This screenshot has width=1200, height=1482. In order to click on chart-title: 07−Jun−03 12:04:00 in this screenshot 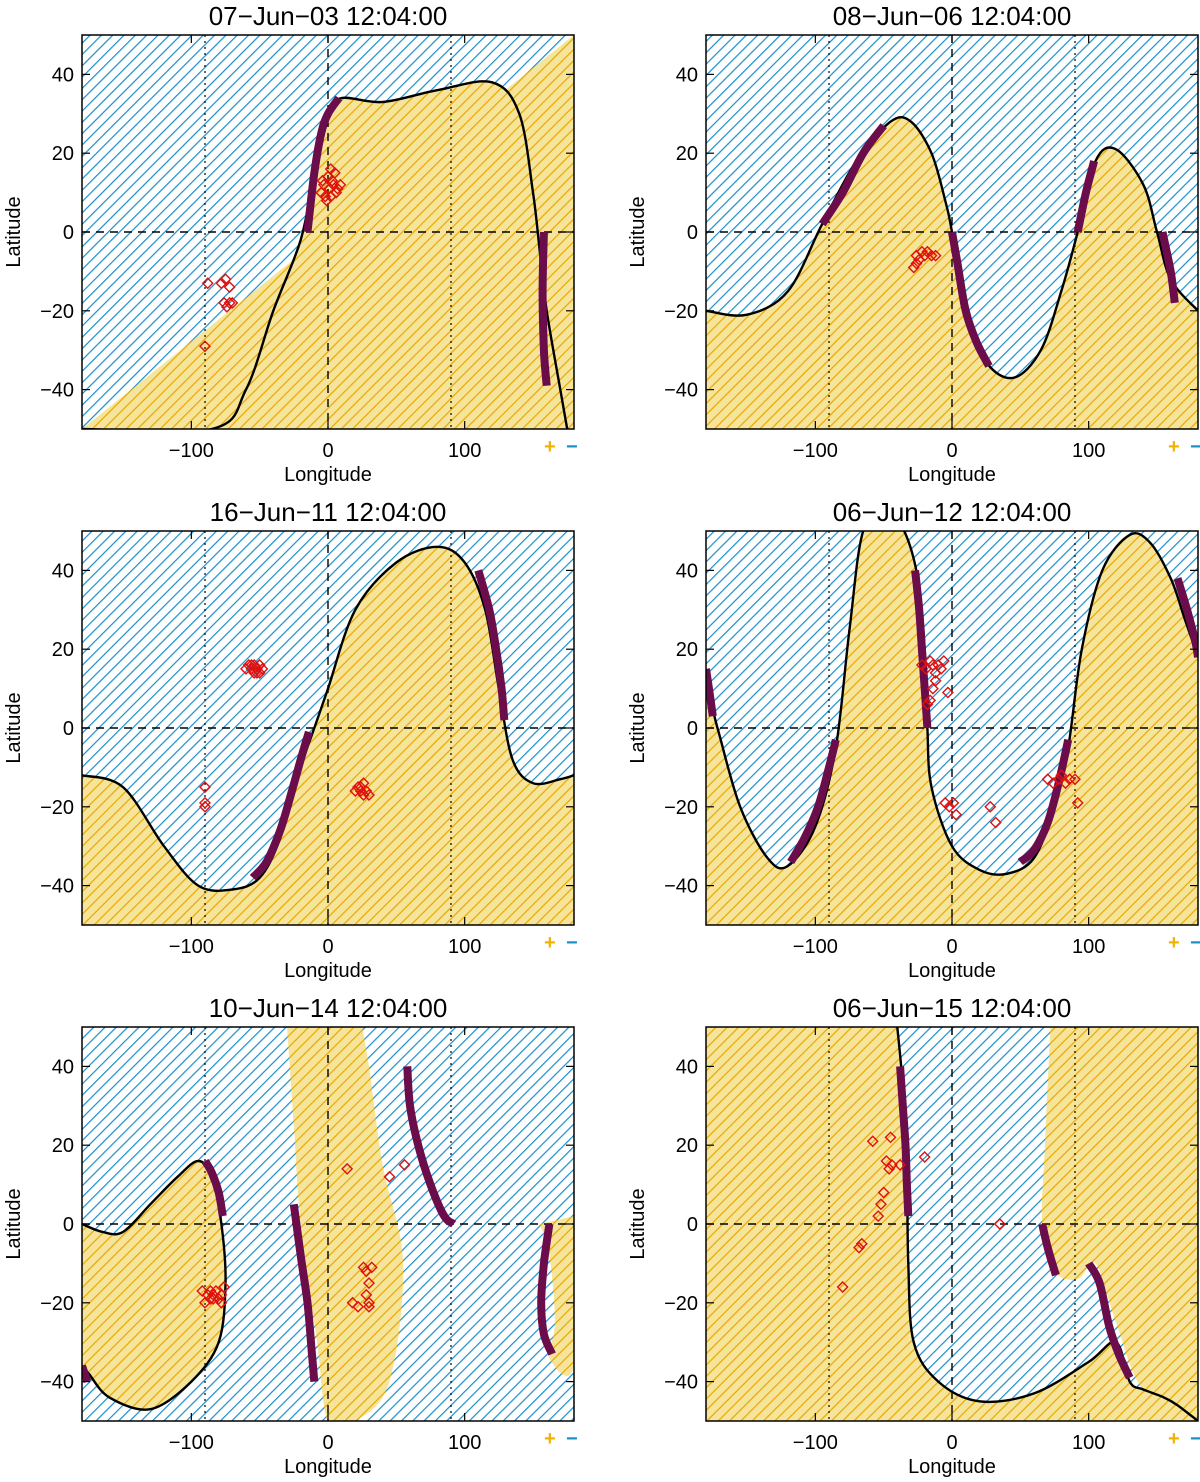, I will do `click(328, 16)`.